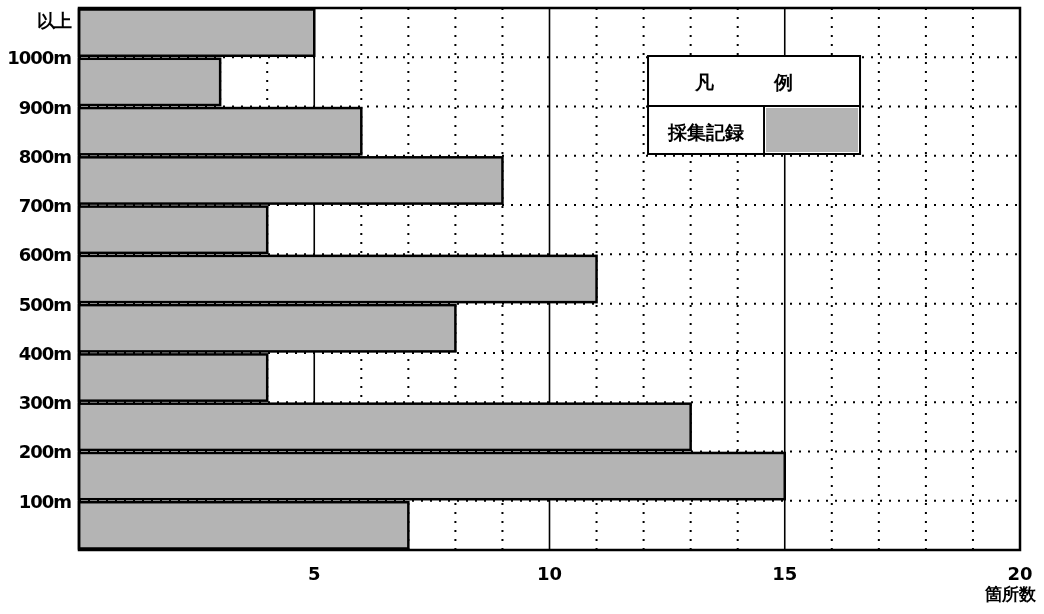 The height and width of the screenshot is (614, 1044). Describe the element at coordinates (45, 255) in the screenshot. I see `y-tick-label: 600m` at that location.